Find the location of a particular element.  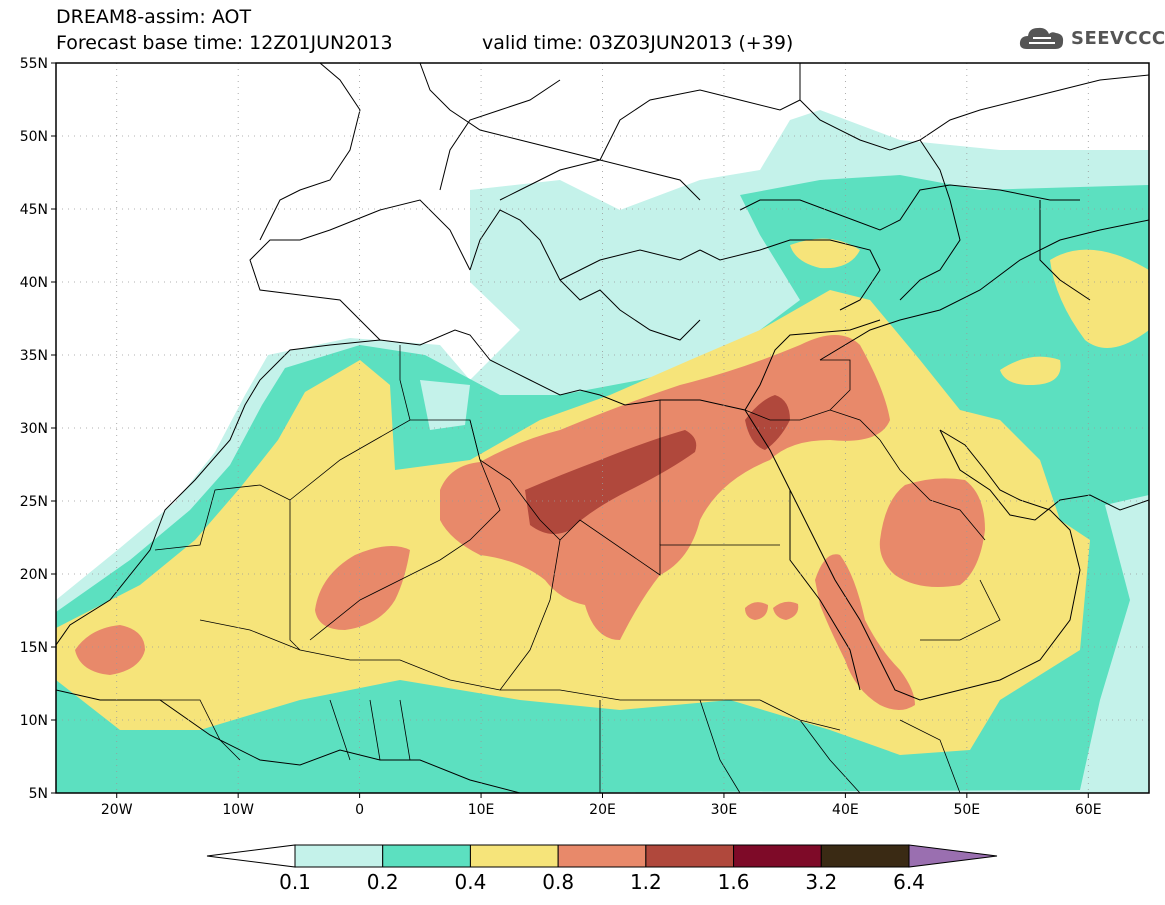

valid-time: valid time: 03Z03JUN2013 (+39) is located at coordinates (638, 43).